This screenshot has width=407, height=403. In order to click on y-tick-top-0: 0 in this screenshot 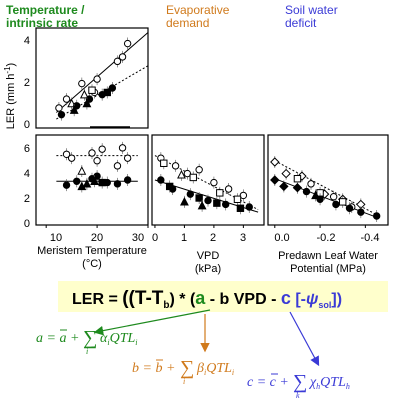, I will do `click(27, 125)`.